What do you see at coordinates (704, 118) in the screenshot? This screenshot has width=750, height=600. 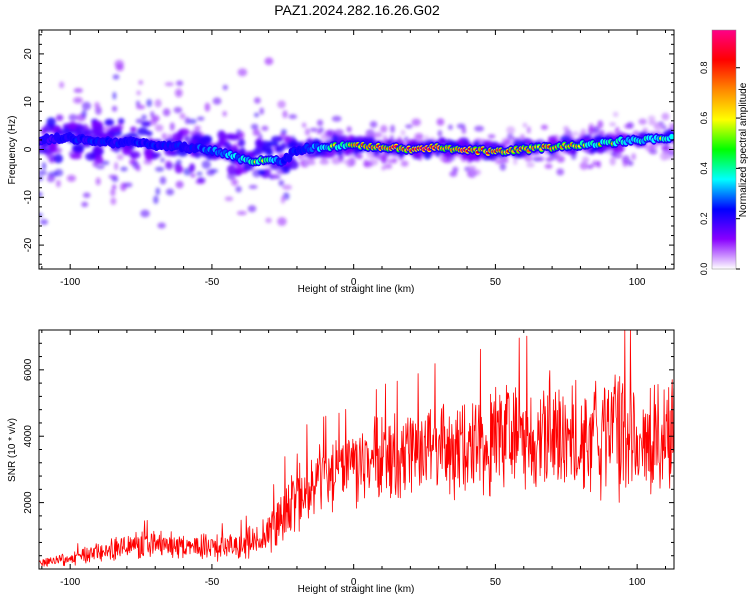 I see `colorbar-tick-label: 0.6` at bounding box center [704, 118].